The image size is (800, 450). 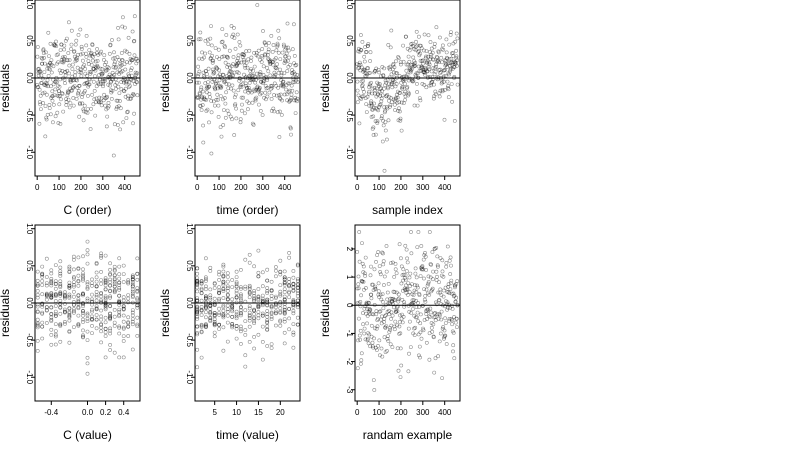 What do you see at coordinates (189, 229) in the screenshot?
I see `y-tick-label: 1.0` at bounding box center [189, 229].